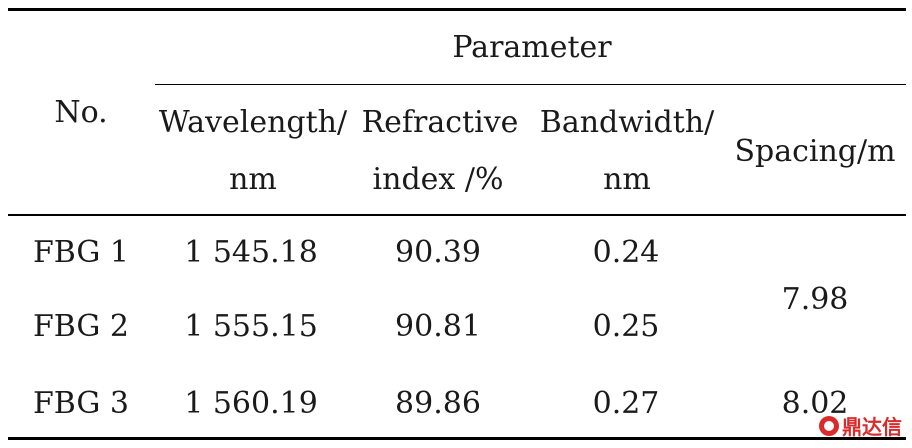  What do you see at coordinates (457, 9) in the screenshot?
I see `top-rule` at bounding box center [457, 9].